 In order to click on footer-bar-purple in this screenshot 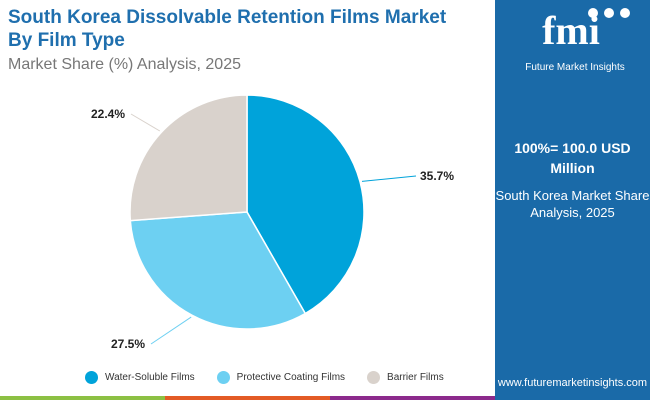, I will do `click(412, 398)`.